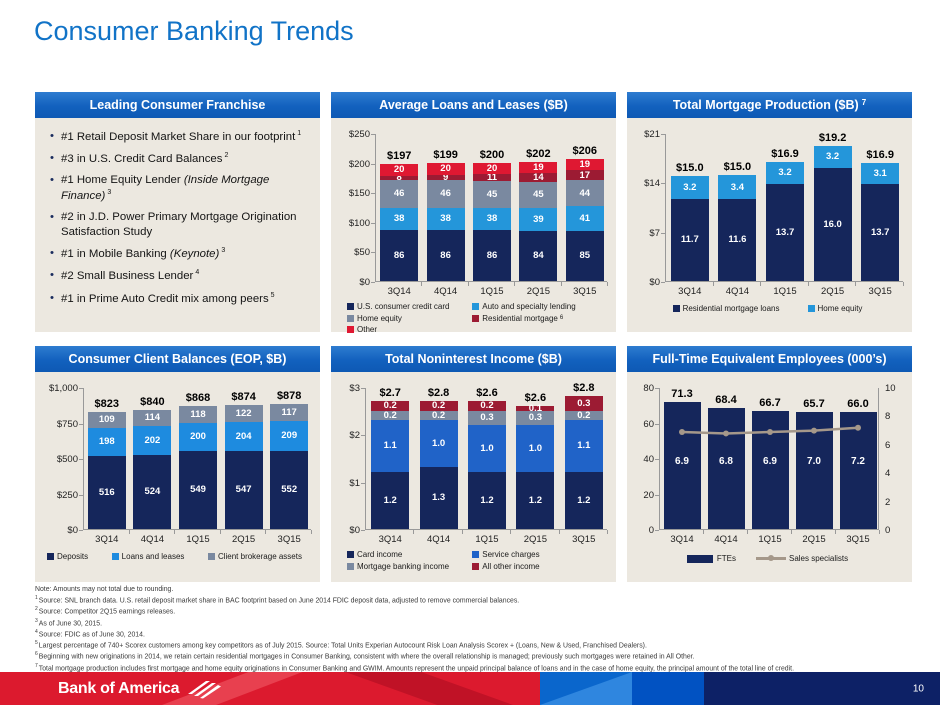 The image size is (940, 705). I want to click on y-tick-label: $250, so click(67, 495).